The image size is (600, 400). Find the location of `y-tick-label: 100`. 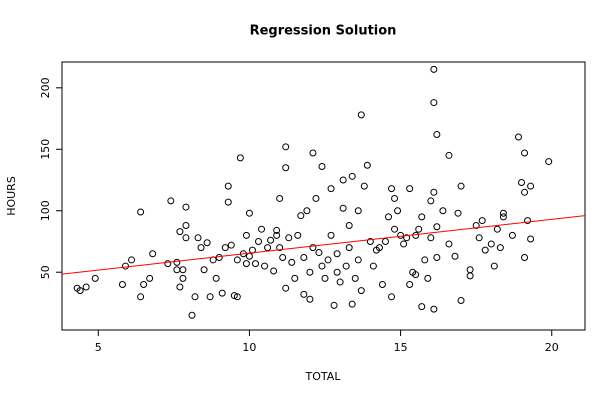

y-tick-label: 100 is located at coordinates (45, 210).